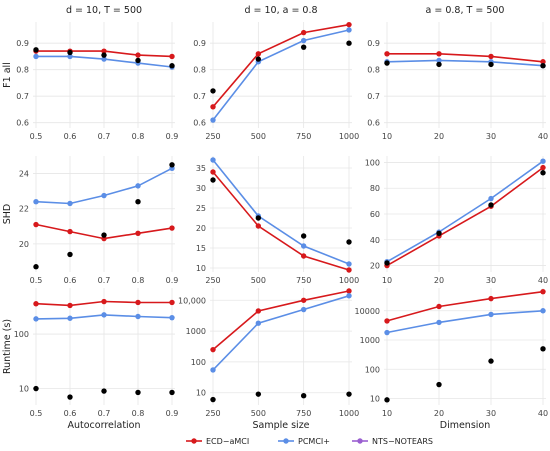  Describe the element at coordinates (375, 214) in the screenshot. I see `y-tick-label: 60` at that location.